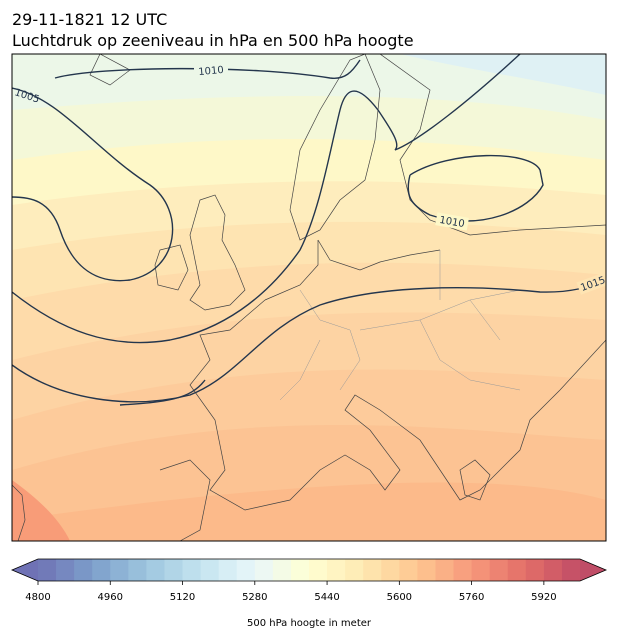 Image resolution: width=618 pixels, height=639 pixels. I want to click on colorbar-tick-label: 5280, so click(254, 597).